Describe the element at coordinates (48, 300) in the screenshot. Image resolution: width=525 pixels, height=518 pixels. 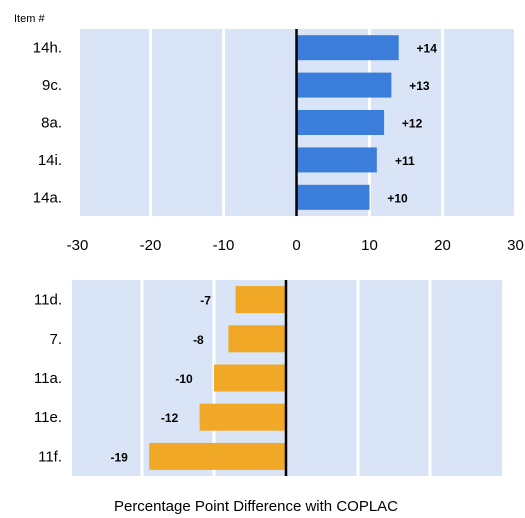
I see `category-label: 11d.` at that location.